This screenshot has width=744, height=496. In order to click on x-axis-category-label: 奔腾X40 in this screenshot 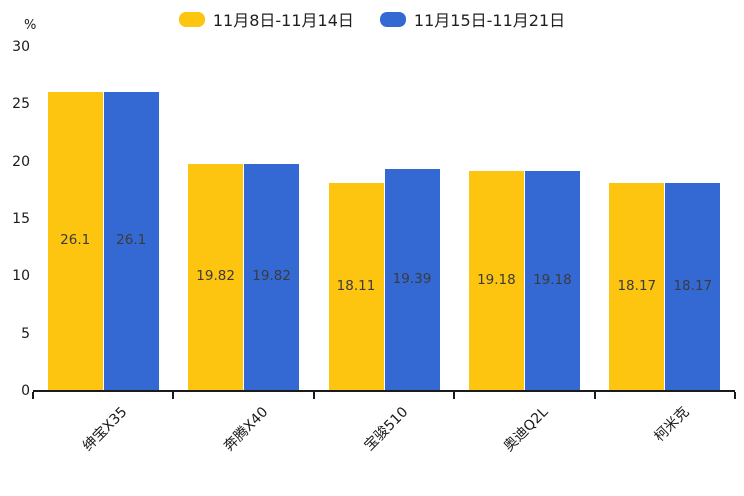, I will do `click(246, 429)`.